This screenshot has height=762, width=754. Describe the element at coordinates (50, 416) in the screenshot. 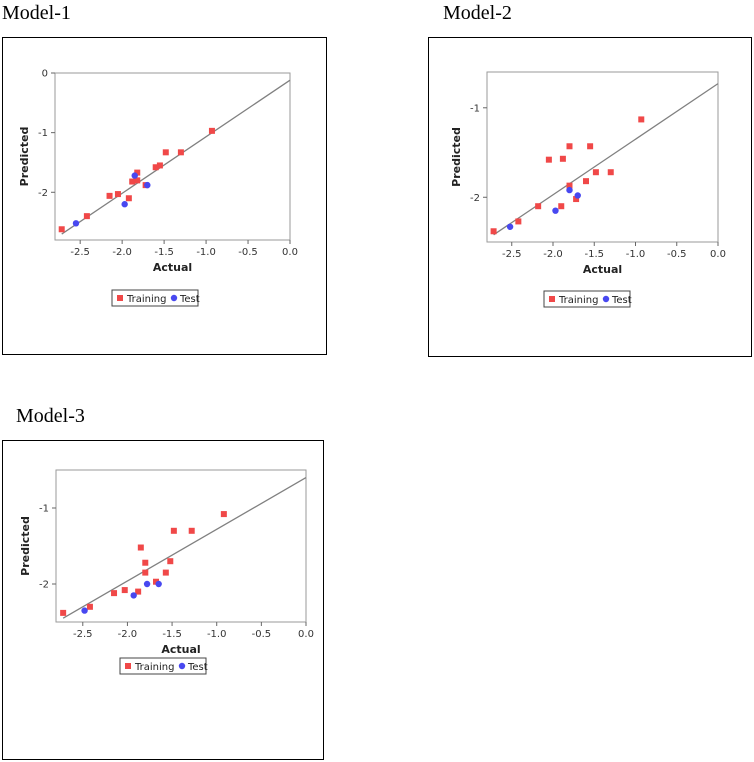

I see `panel-title-model-3: Model-3` at that location.